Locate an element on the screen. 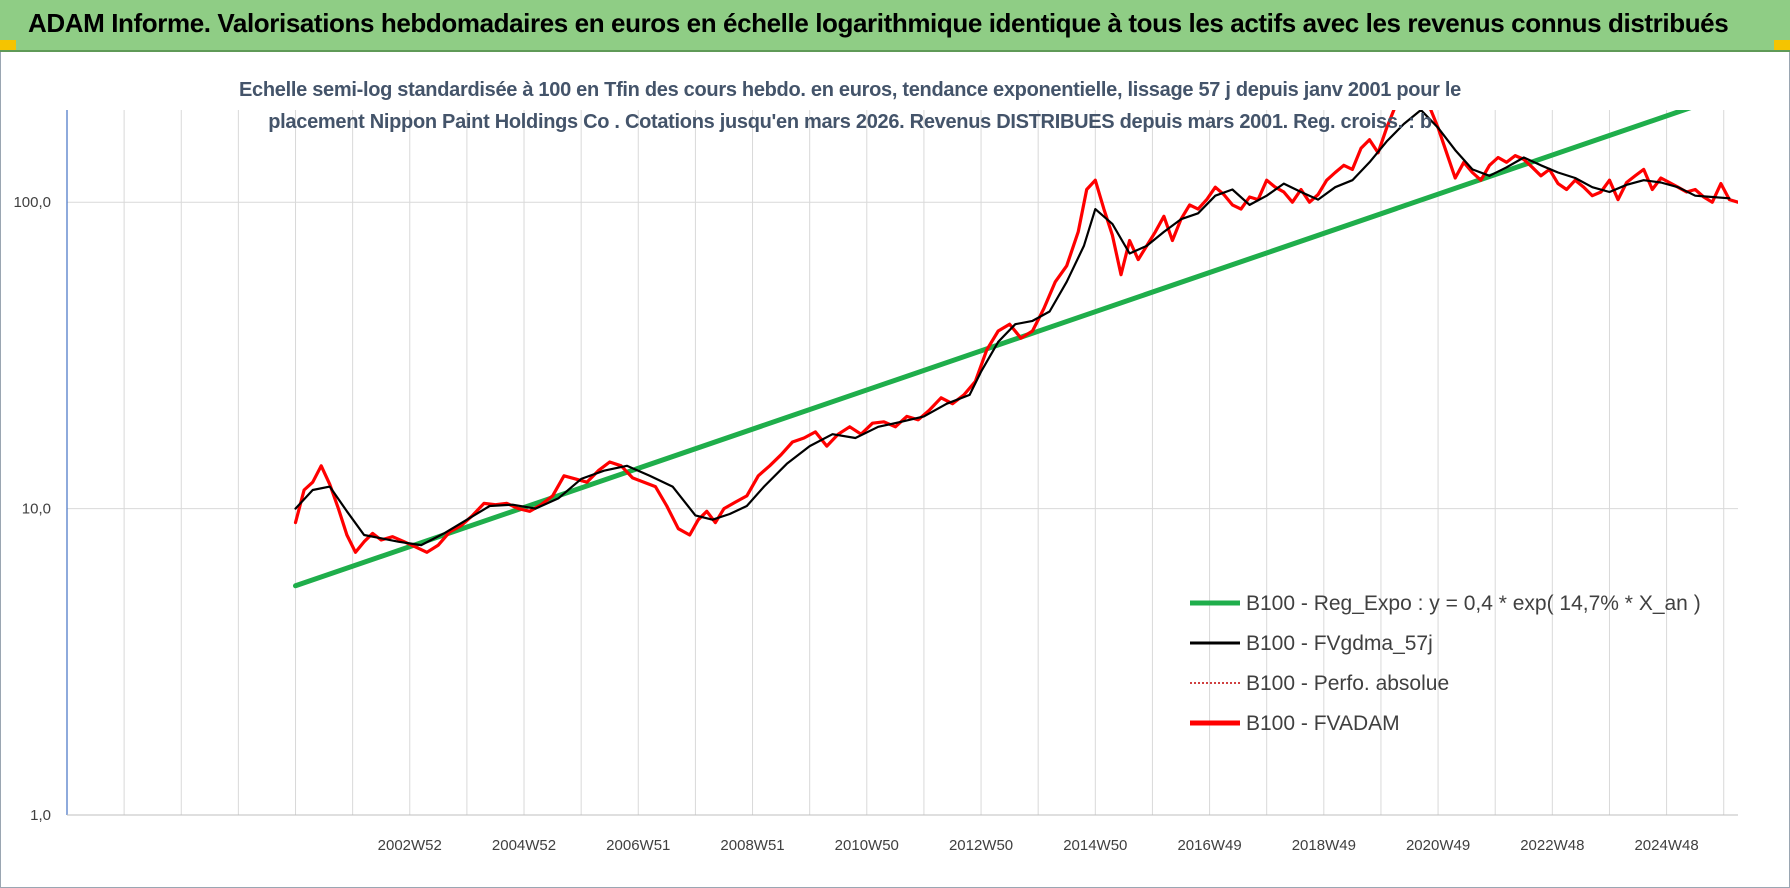 This screenshot has height=888, width=1790. x-tick-label: 2016W49 is located at coordinates (1209, 845).